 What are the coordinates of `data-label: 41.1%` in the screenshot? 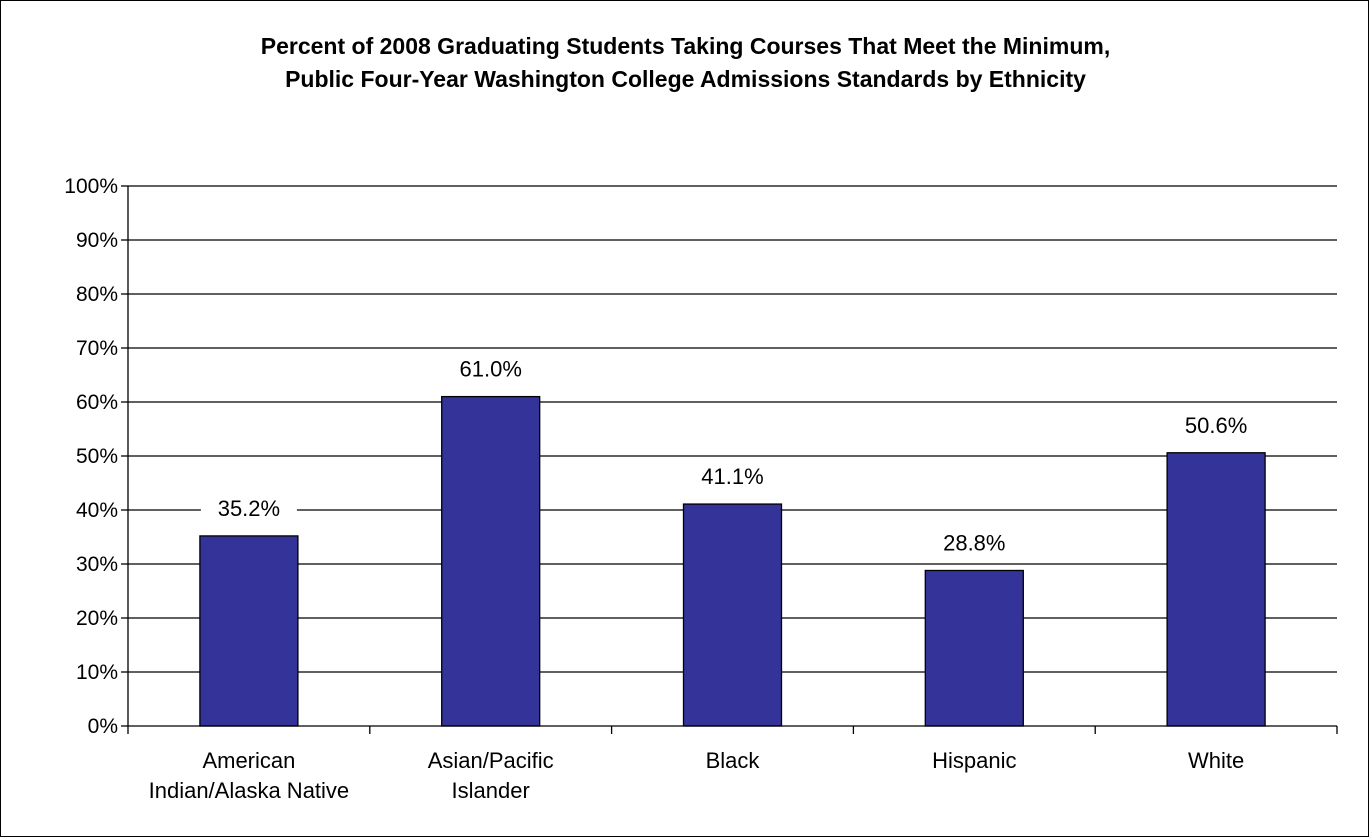 It's located at (732, 476).